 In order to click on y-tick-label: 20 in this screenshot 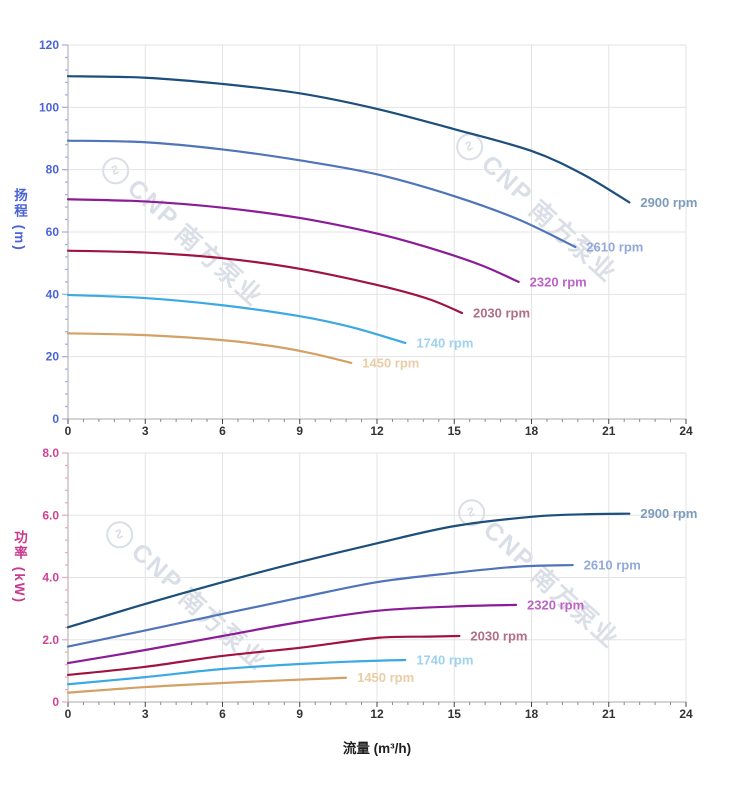, I will do `click(53, 357)`.